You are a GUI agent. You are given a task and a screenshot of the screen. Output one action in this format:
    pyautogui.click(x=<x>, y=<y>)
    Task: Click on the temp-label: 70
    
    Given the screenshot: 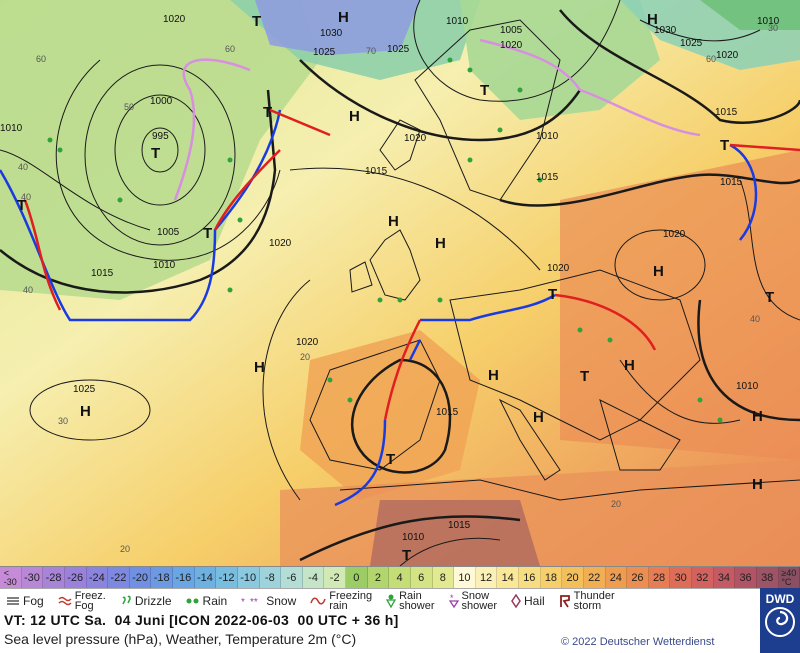 What is the action you would take?
    pyautogui.click(x=371, y=51)
    